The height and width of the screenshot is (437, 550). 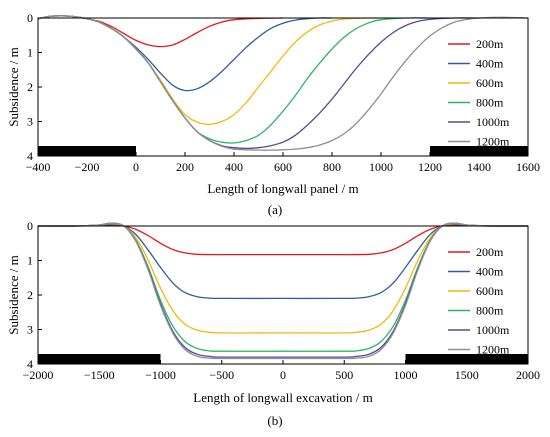 I want to click on x-tick-label: −2000, so click(x=38, y=375).